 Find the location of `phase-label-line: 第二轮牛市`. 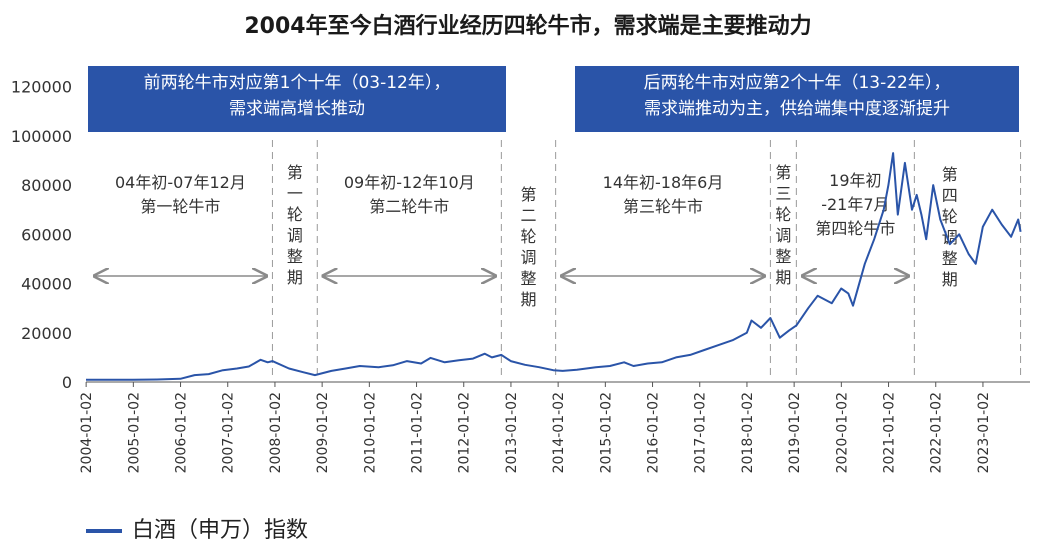

phase-label-line: 第二轮牛市 is located at coordinates (409, 206).